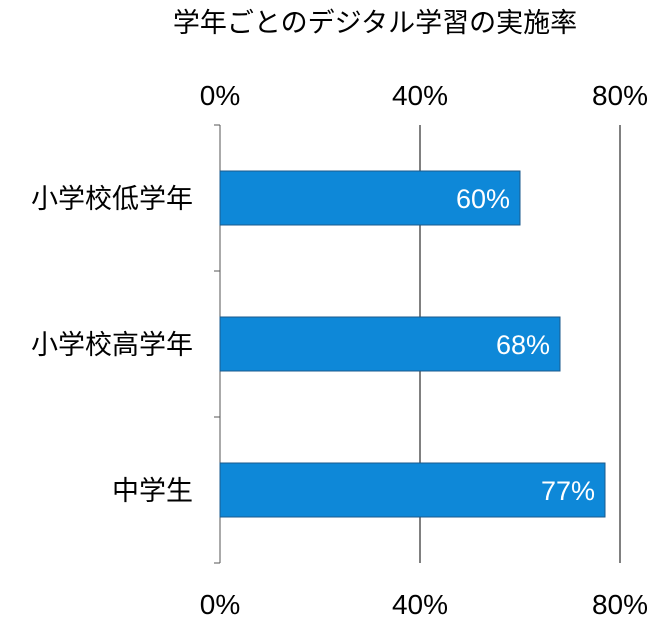 The height and width of the screenshot is (620, 658). What do you see at coordinates (112, 199) in the screenshot?
I see `category-label-0: 小学校低学年` at bounding box center [112, 199].